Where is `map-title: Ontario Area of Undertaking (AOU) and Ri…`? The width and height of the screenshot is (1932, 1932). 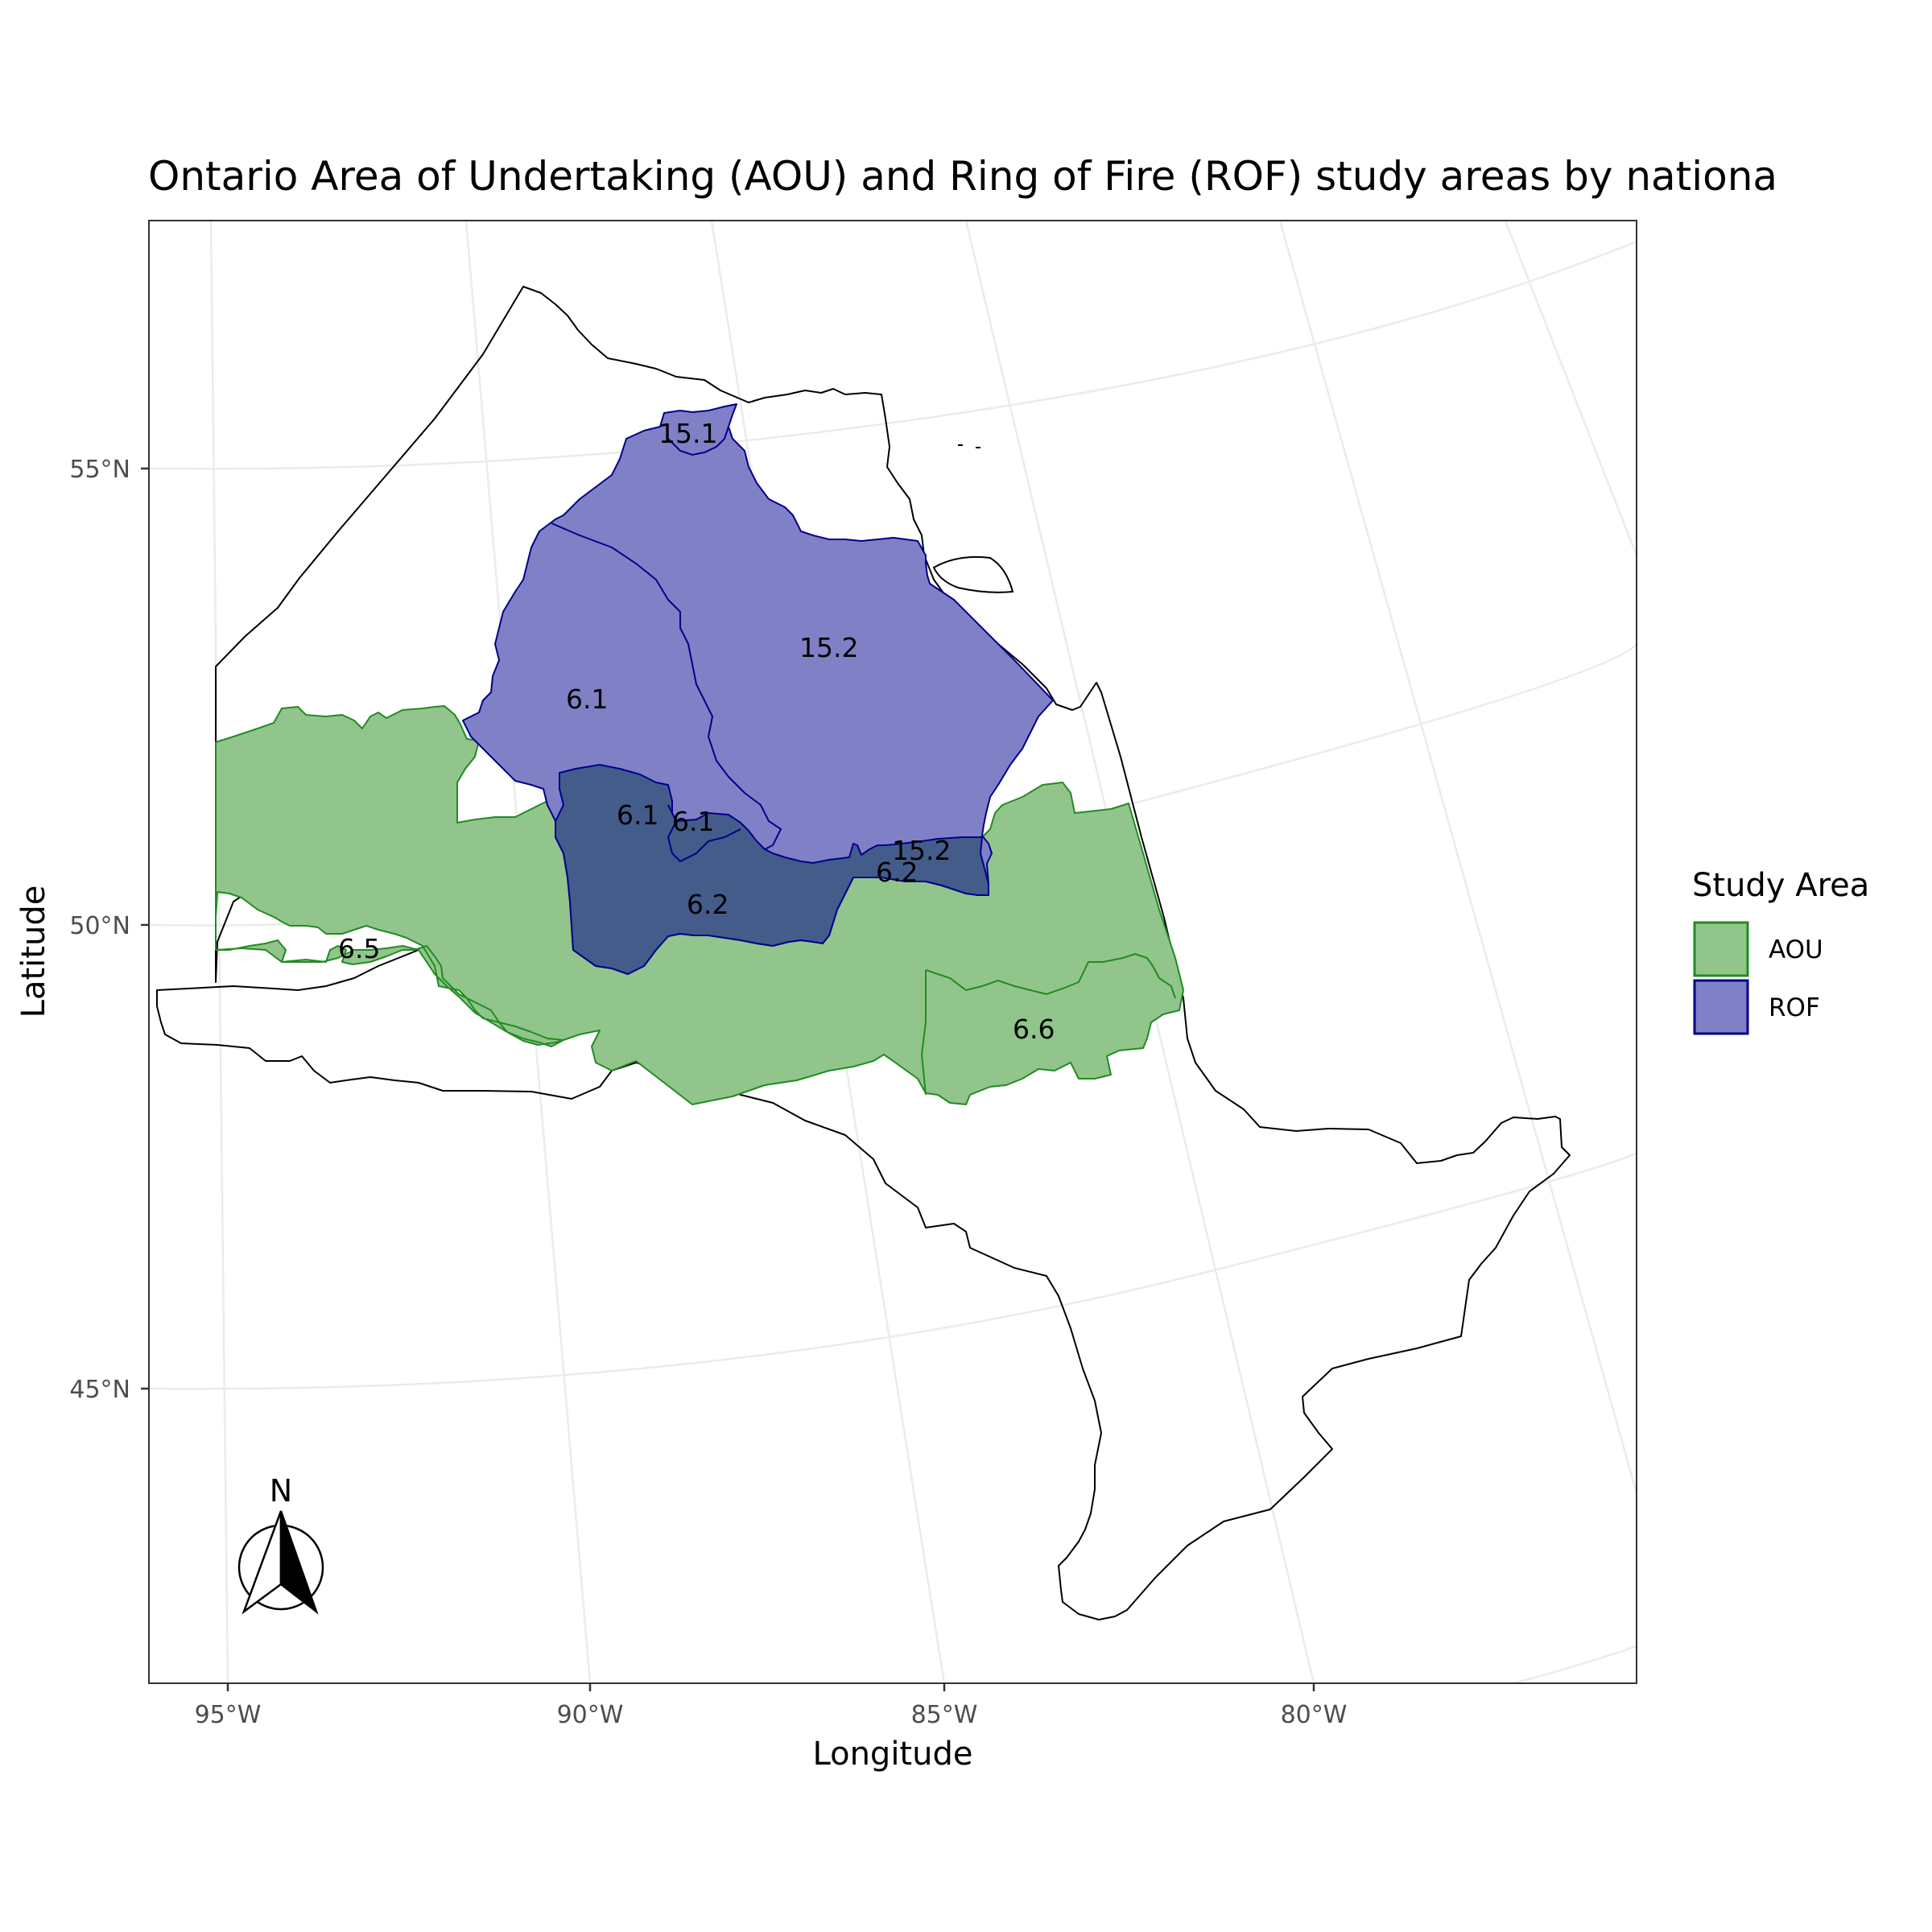 map-title: Ontario Area of Undertaking (AOU) and Ri… is located at coordinates (962, 176).